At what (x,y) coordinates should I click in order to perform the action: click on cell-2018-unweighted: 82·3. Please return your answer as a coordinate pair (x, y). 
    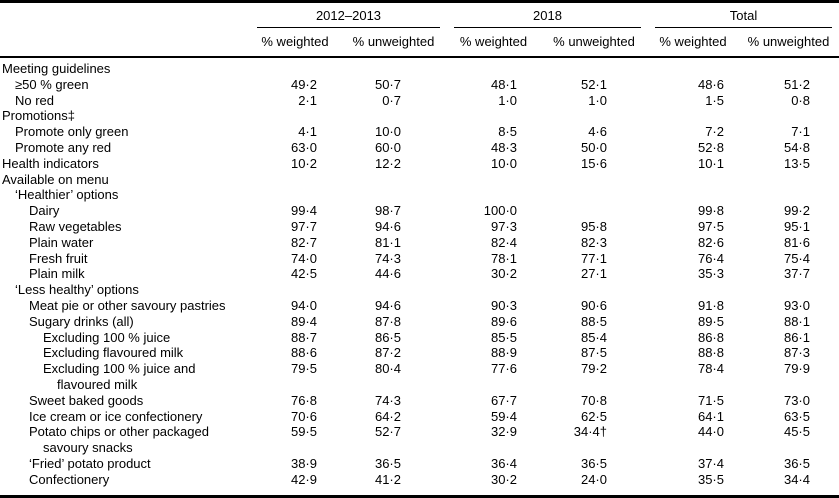
    Looking at the image, I should click on (593, 242).